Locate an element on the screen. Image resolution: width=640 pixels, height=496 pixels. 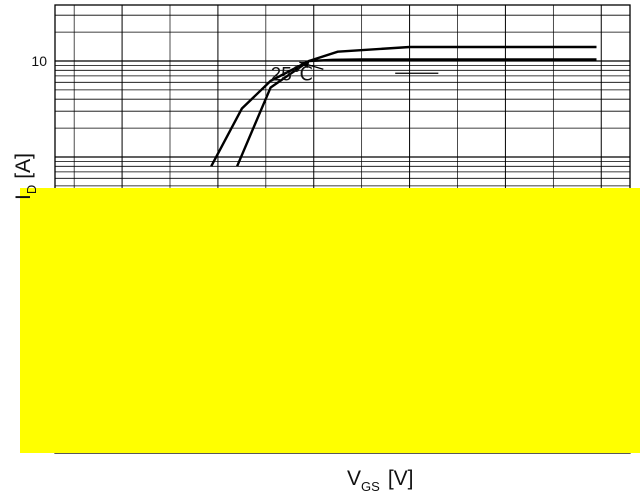
y-axis-label: ID [A] is located at coordinates (25, 176).